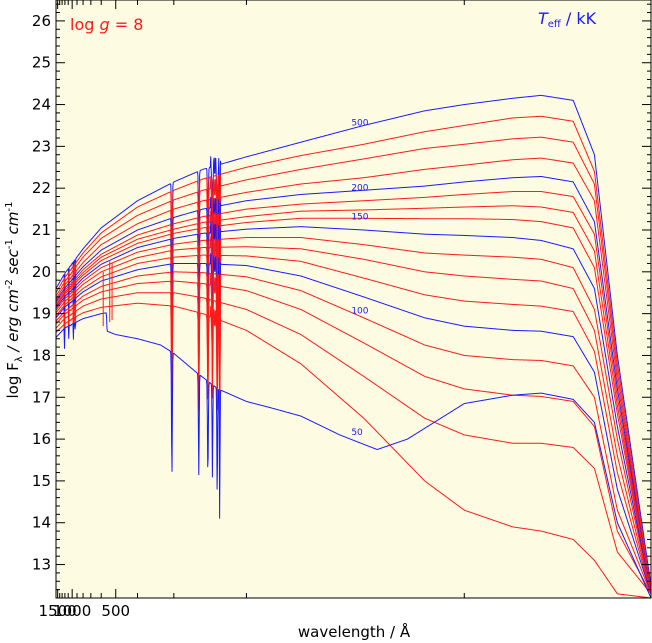 Image resolution: width=652 pixels, height=643 pixels. What do you see at coordinates (41, 21) in the screenshot?
I see `y-tick-label: 26` at bounding box center [41, 21].